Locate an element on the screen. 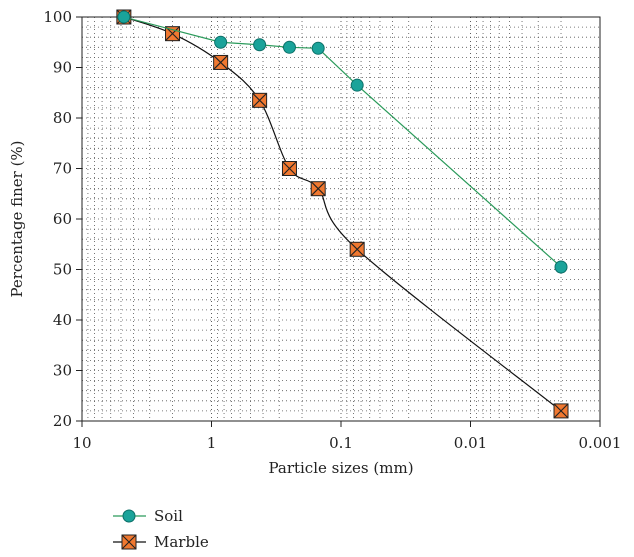 The image size is (634, 557). legend-marble-label: Marble is located at coordinates (181, 542).